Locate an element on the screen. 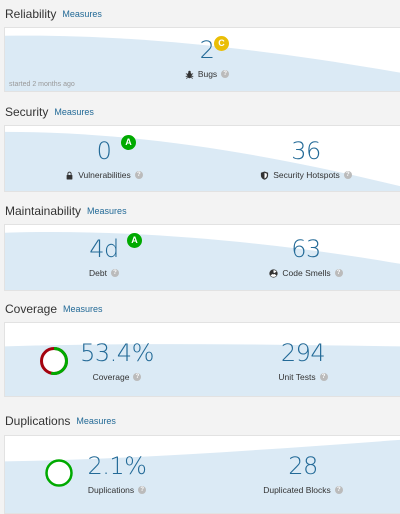  coverage-measure: 53.4% Coverage ? is located at coordinates (117, 361).